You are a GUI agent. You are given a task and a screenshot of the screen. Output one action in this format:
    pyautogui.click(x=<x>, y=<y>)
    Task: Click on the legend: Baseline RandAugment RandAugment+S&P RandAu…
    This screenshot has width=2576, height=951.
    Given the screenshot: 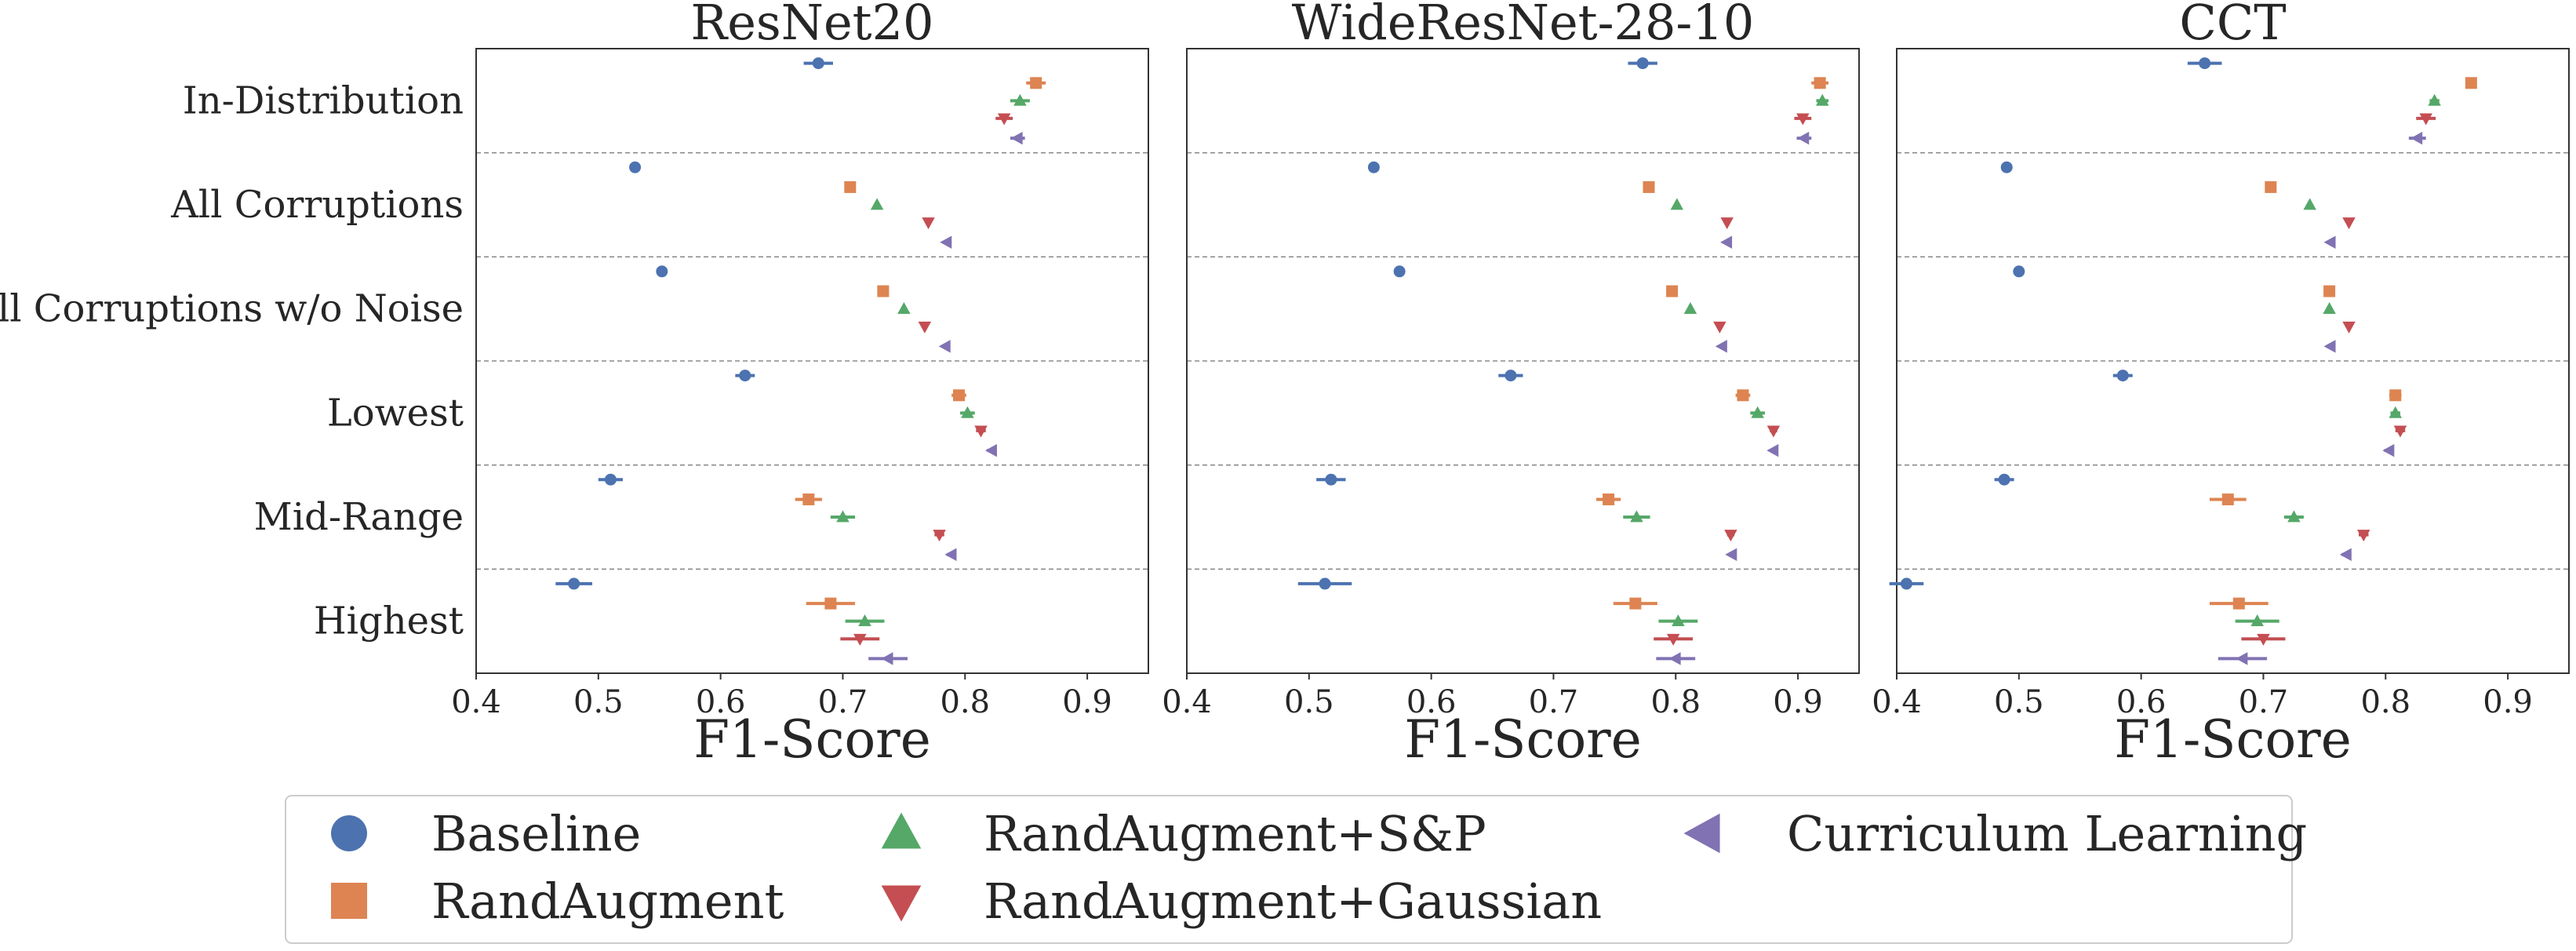 What is the action you would take?
    pyautogui.click(x=1296, y=869)
    